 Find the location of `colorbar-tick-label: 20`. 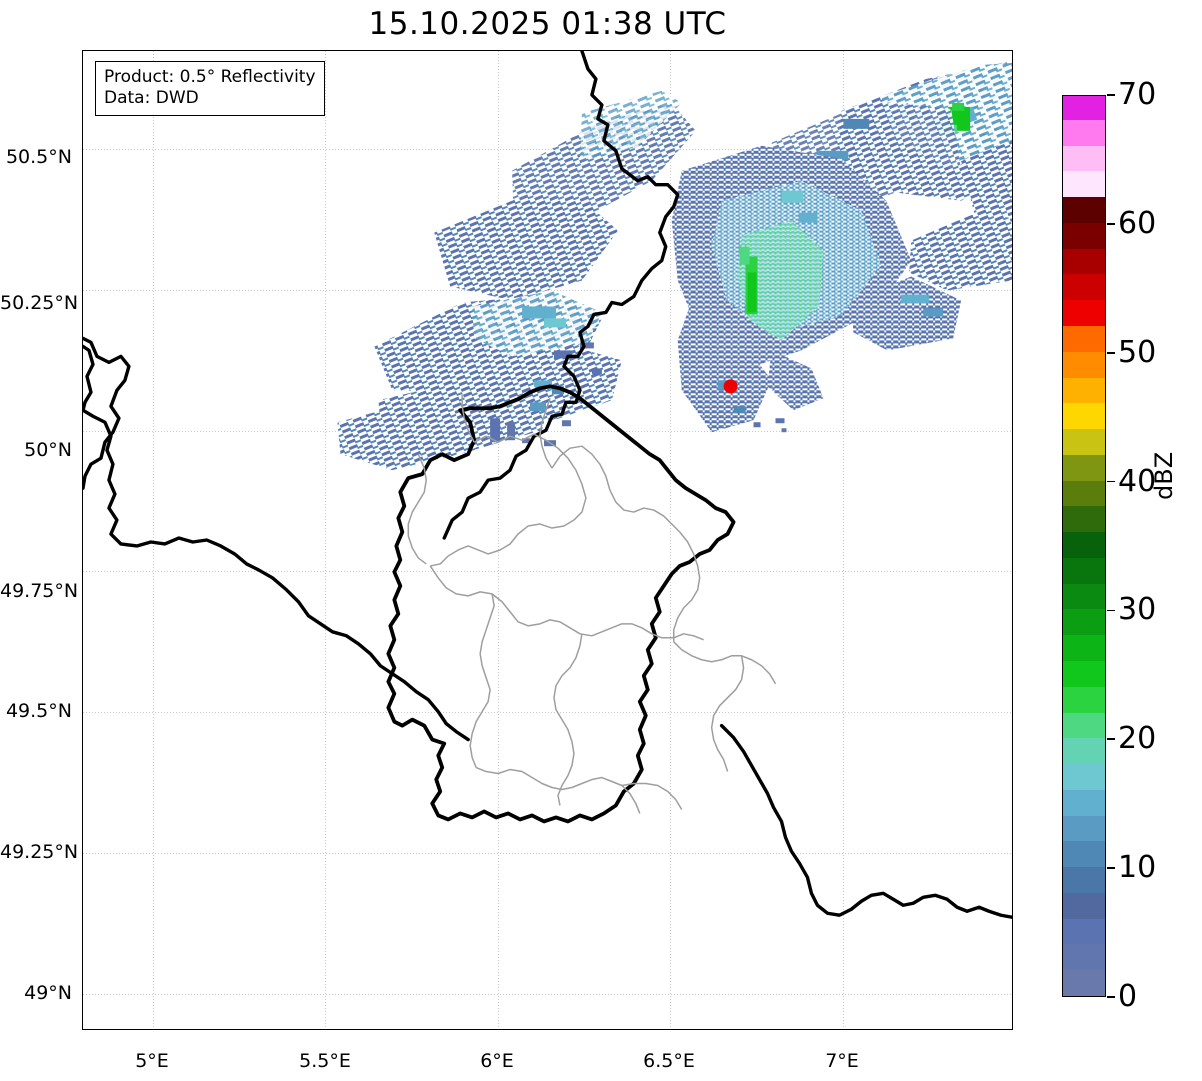

colorbar-tick-label: 20 is located at coordinates (1137, 739).